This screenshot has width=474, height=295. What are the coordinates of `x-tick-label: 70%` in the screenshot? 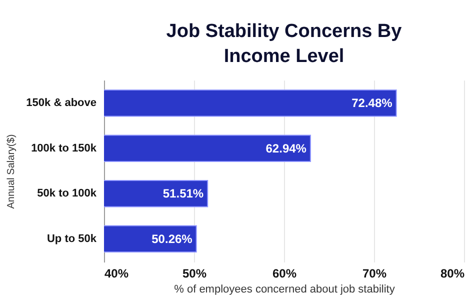 It's located at (374, 273).